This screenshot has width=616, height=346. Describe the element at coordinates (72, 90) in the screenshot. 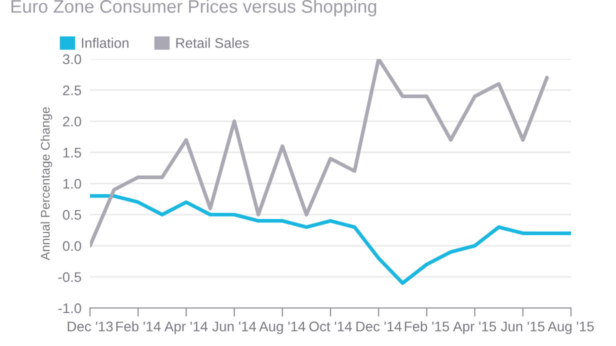

I see `y-tick-label: 2.5` at that location.